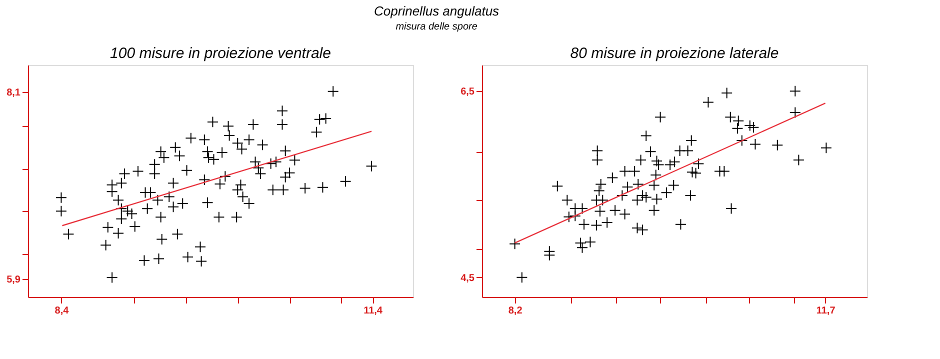 Image resolution: width=940 pixels, height=359 pixels. I want to click on y-tick-label: 4,5, so click(467, 278).